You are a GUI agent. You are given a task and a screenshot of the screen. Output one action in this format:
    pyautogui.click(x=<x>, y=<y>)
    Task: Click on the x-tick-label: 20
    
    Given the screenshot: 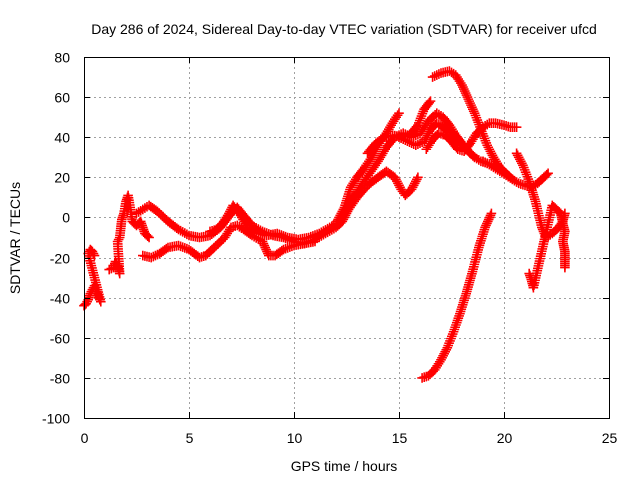 What is the action you would take?
    pyautogui.click(x=505, y=438)
    